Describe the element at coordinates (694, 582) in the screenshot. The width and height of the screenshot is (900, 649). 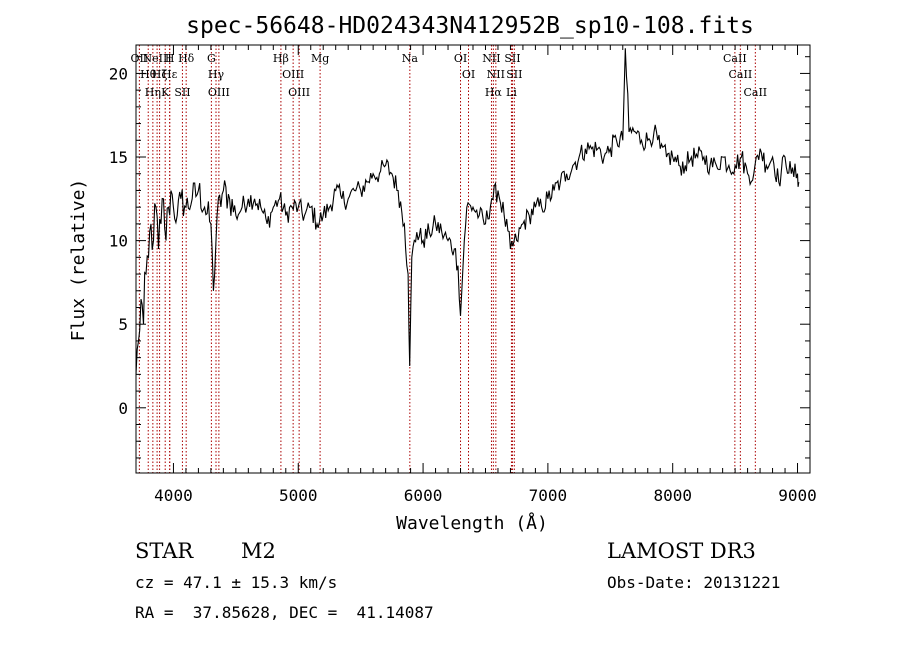
I see `obs-date: Obs-Date: 20131221` at that location.